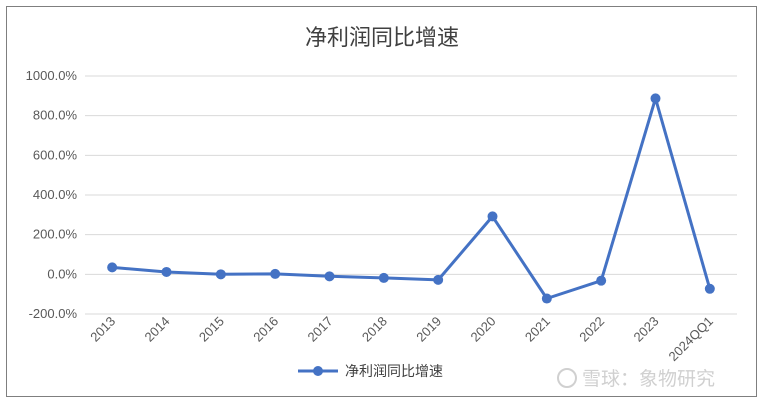 This screenshot has width=765, height=403. What do you see at coordinates (55, 115) in the screenshot?
I see `y-tick-label: 800.0%` at bounding box center [55, 115].